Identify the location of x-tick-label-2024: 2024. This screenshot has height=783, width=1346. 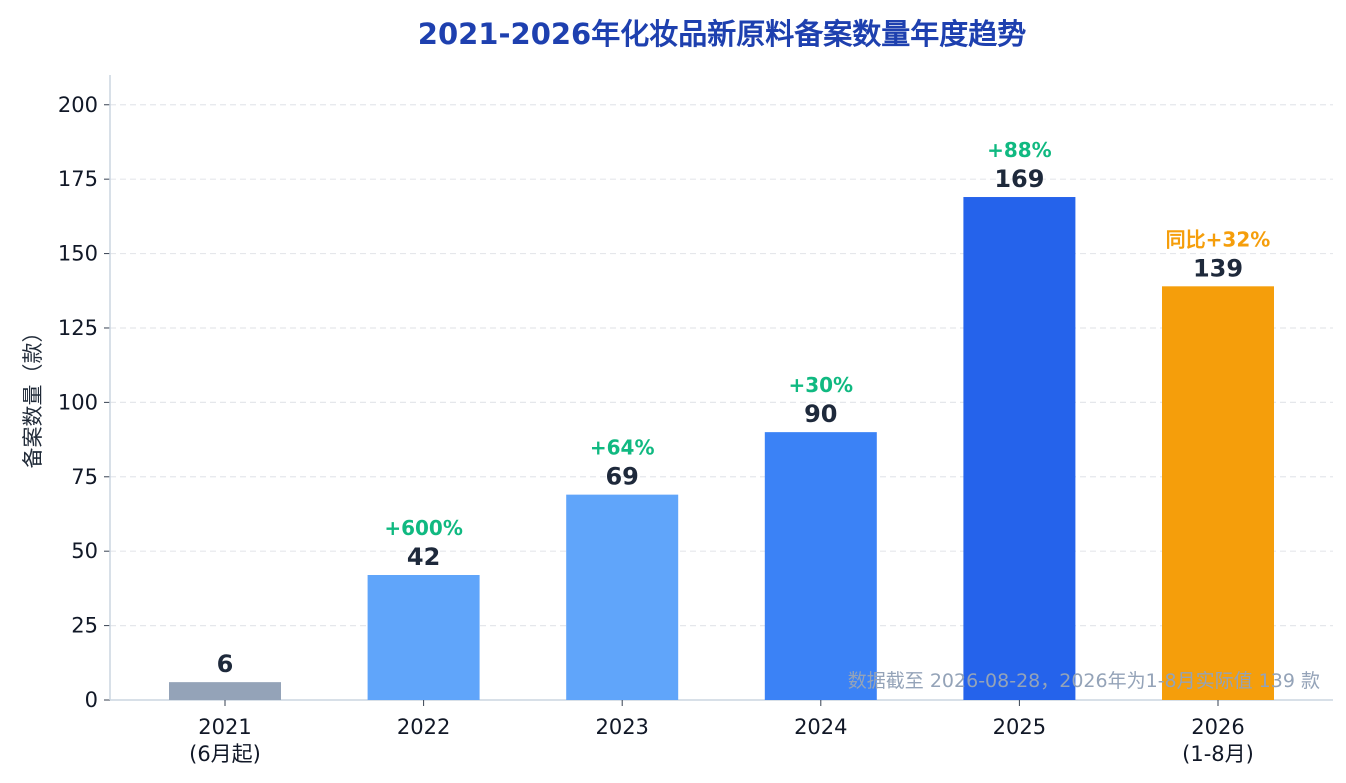
(820, 727).